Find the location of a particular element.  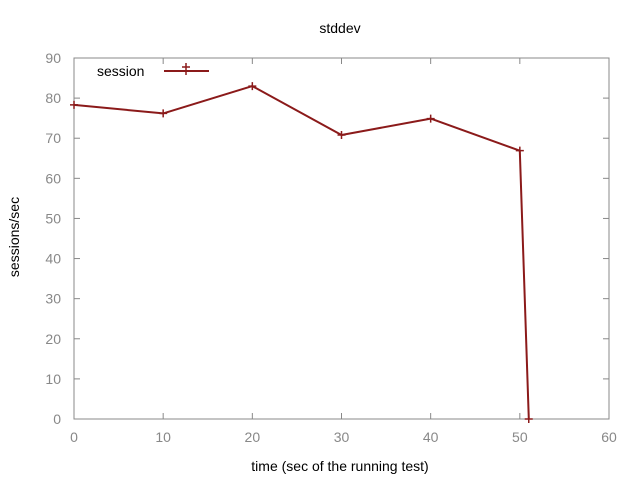

x-tick-label: 10 is located at coordinates (163, 437).